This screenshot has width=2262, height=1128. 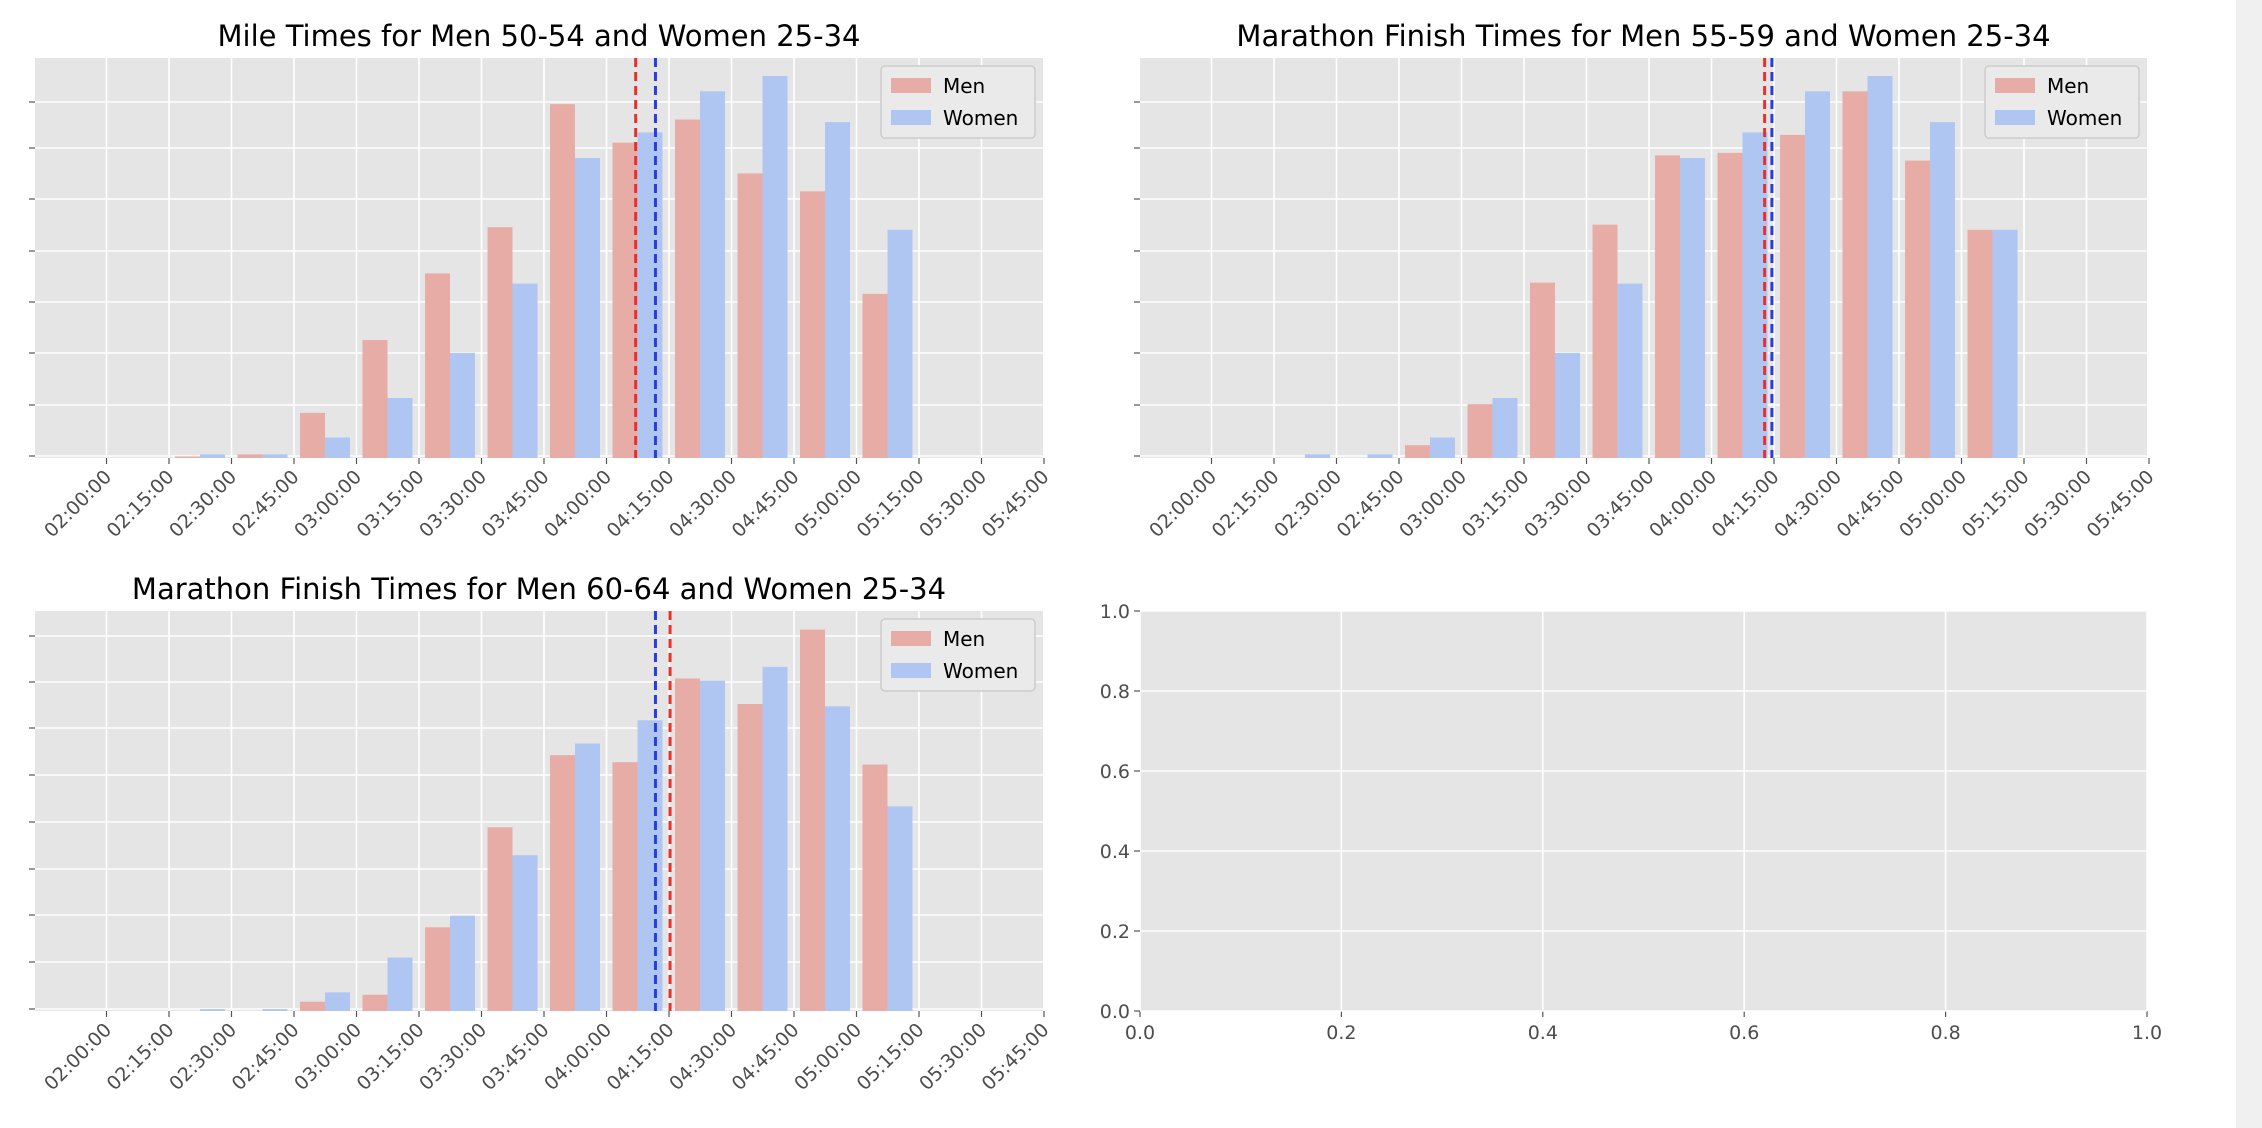 I want to click on x-tick-label: 0.6, so click(x=1744, y=1033).